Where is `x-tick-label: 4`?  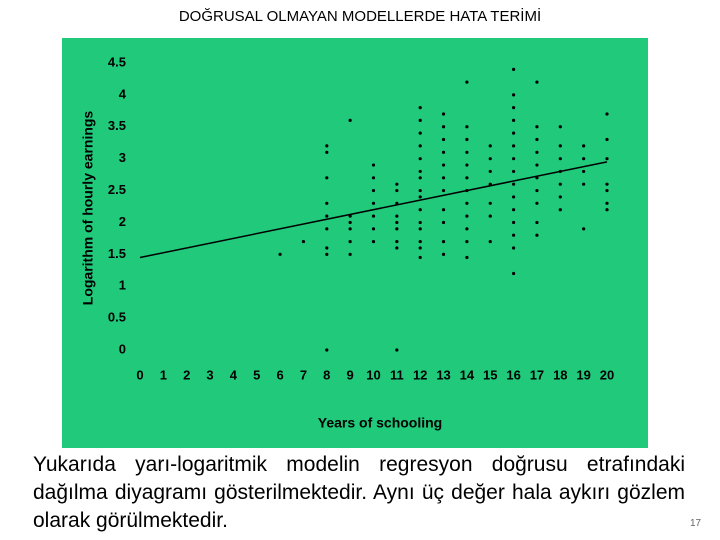 x-tick-label: 4 is located at coordinates (234, 374).